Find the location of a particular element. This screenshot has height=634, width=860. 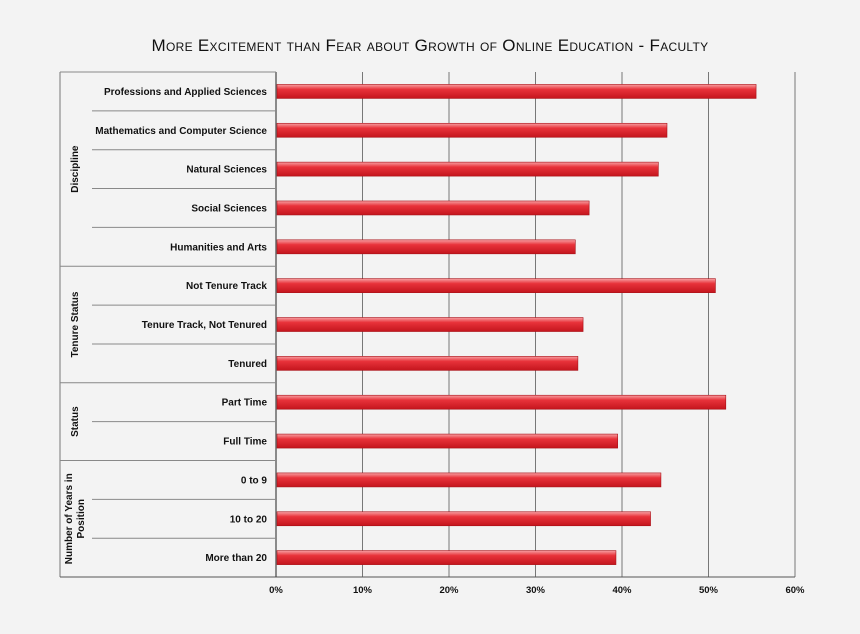

category-label: Natural Sciences is located at coordinates (226, 170).